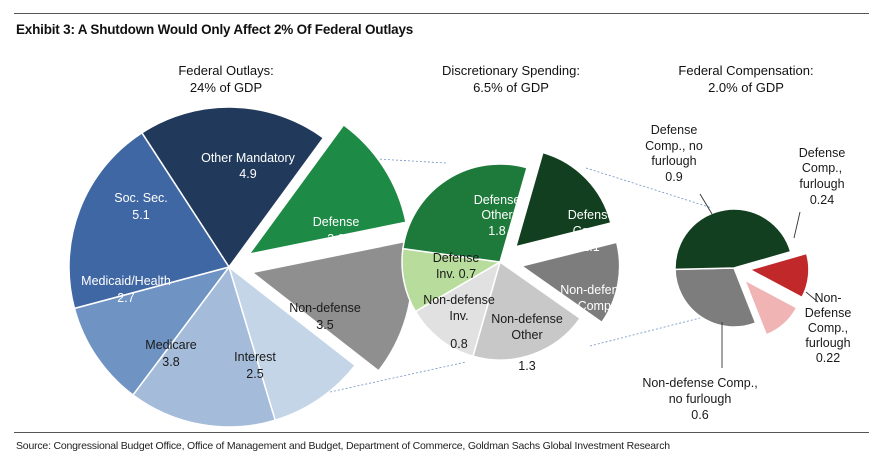 Image resolution: width=883 pixels, height=458 pixels. What do you see at coordinates (170, 345) in the screenshot?
I see `slice-label-medicare-0: Medicare` at bounding box center [170, 345].